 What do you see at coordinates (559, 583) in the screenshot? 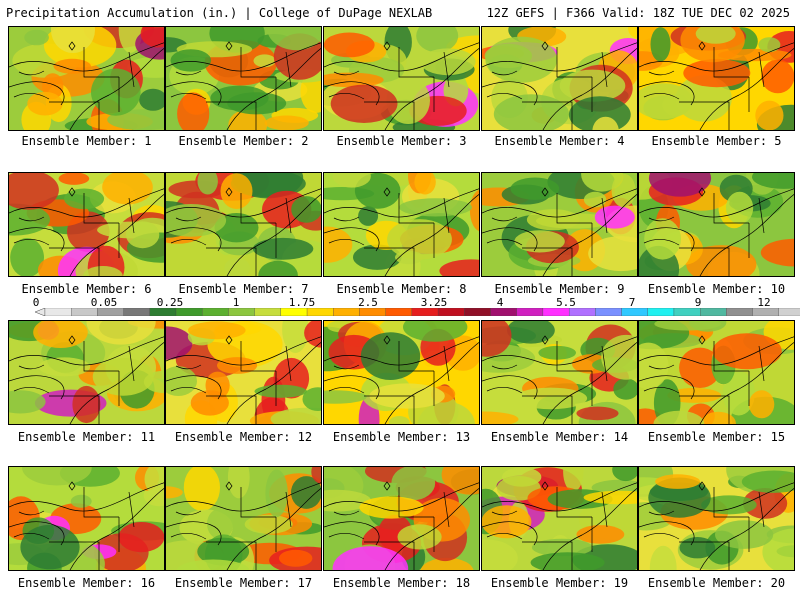
I see `ensemble-member-label: Ensemble Member: 19` at bounding box center [559, 583].